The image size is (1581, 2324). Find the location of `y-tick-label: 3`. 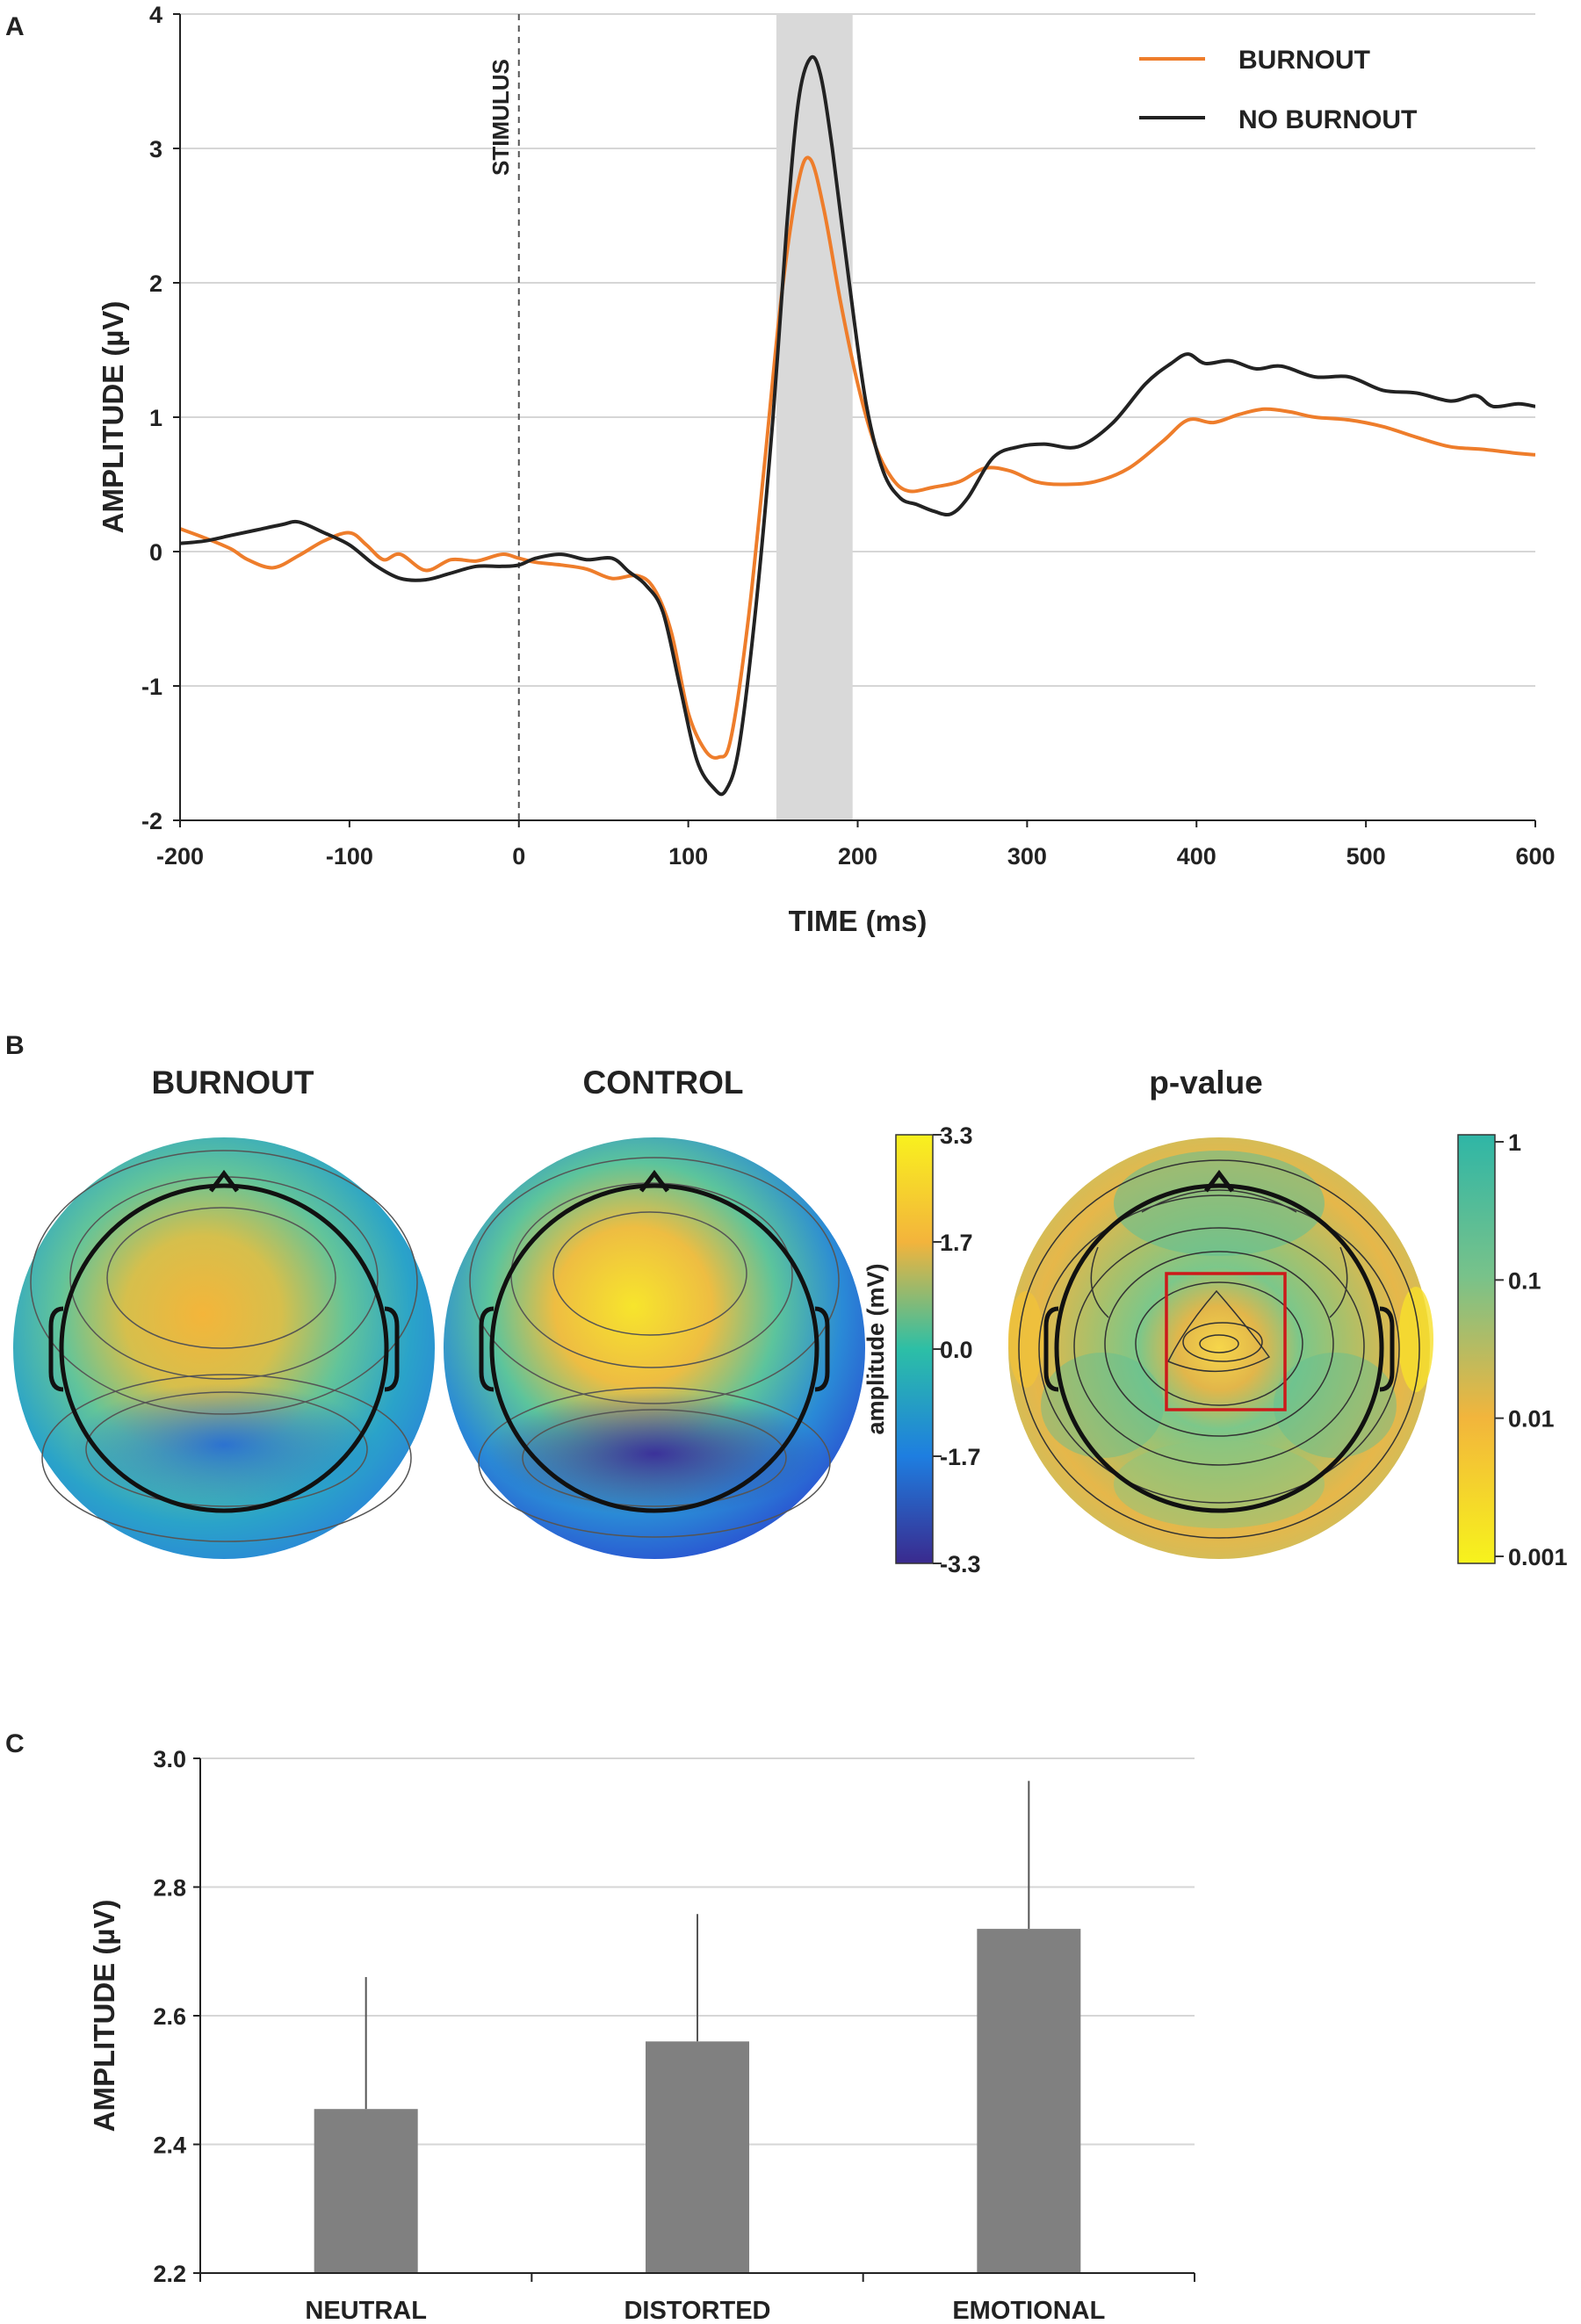

y-tick-label: 3 is located at coordinates (155, 149).